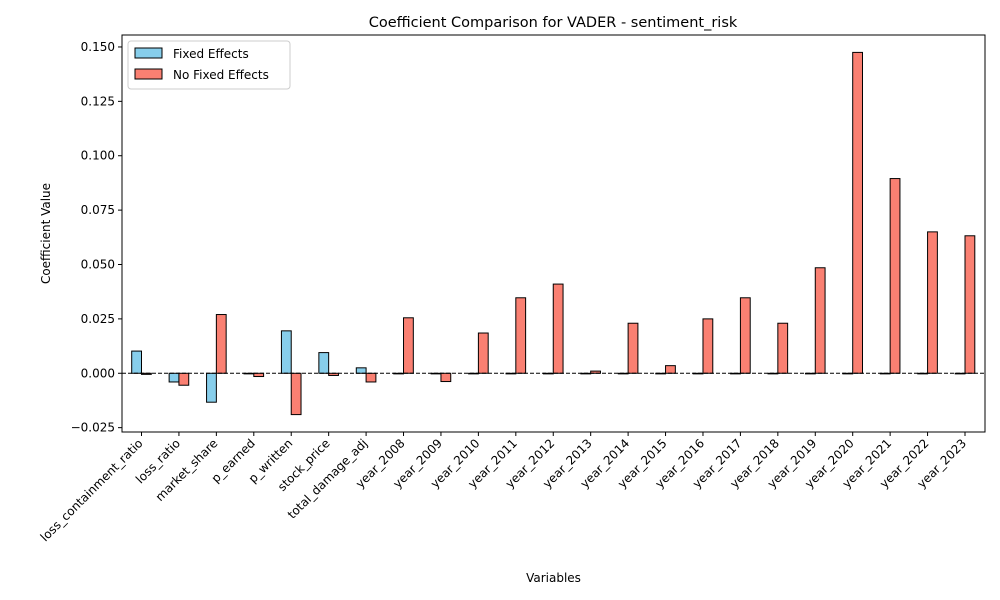 The height and width of the screenshot is (600, 1000). I want to click on y-tick-label: 0.000, so click(98, 373).